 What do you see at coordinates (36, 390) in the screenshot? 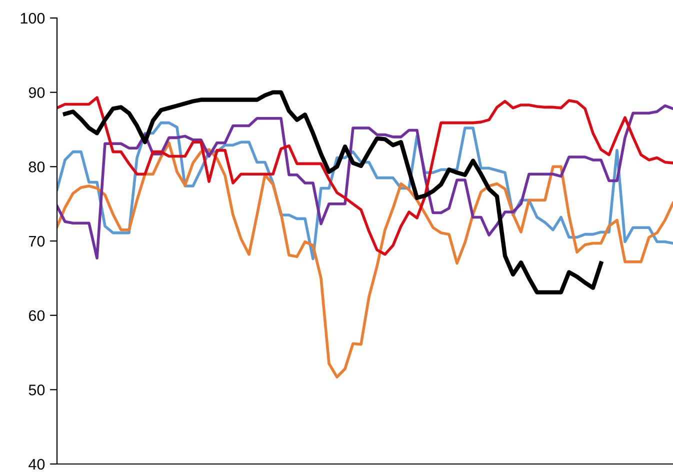
I see `y-tick-label: 50` at bounding box center [36, 390].